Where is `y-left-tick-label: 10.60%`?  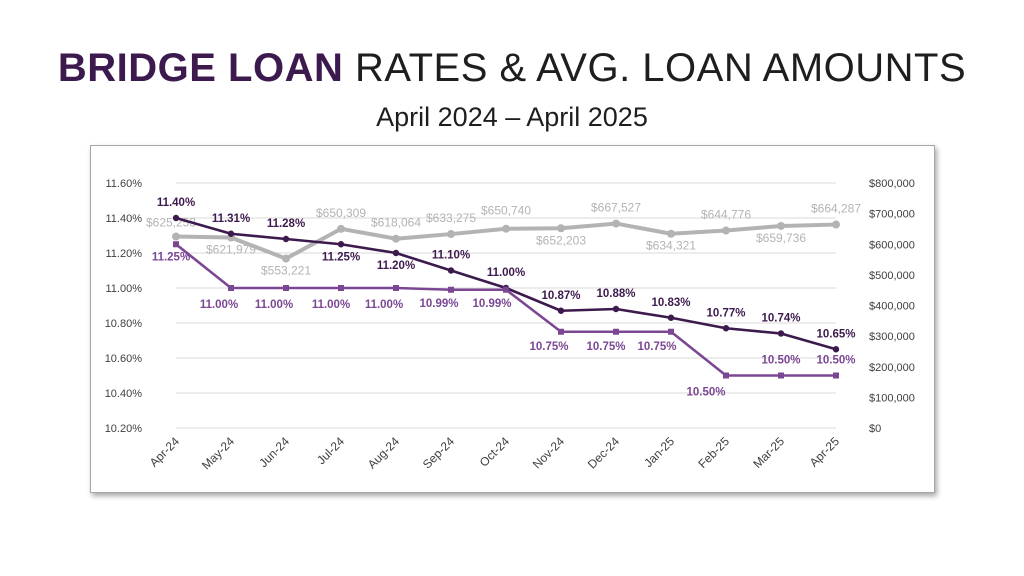 y-left-tick-label: 10.60% is located at coordinates (124, 359).